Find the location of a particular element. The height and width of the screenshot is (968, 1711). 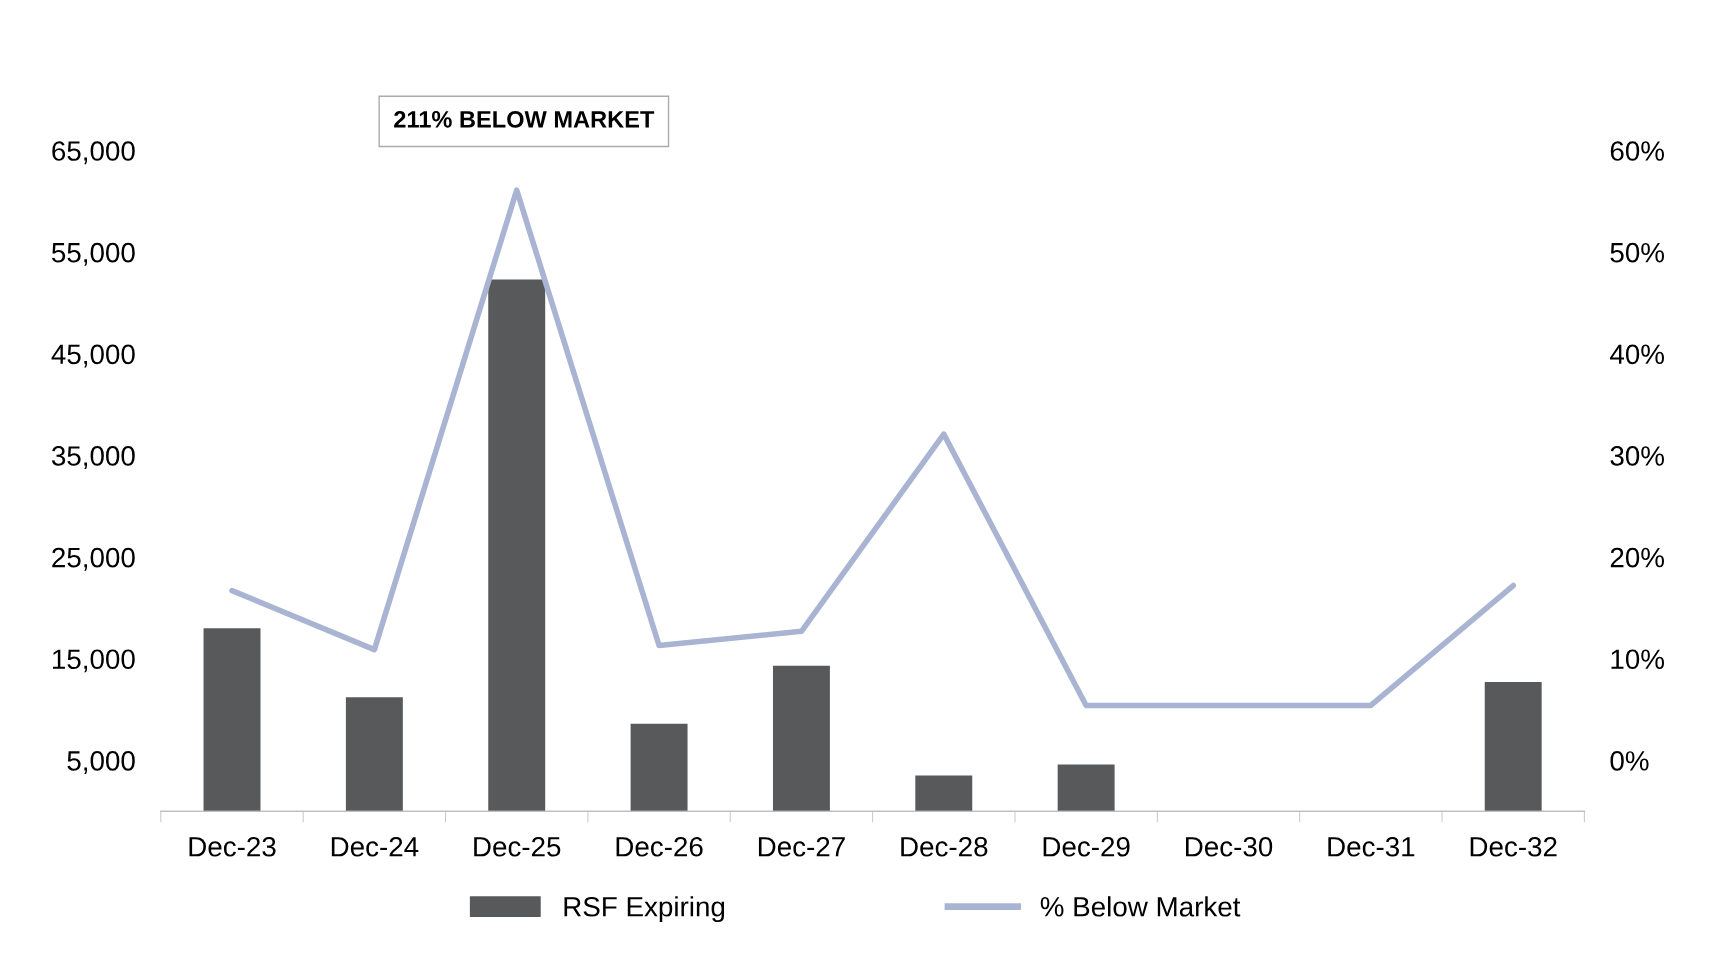

legend-label: % Below Market is located at coordinates (1140, 906).